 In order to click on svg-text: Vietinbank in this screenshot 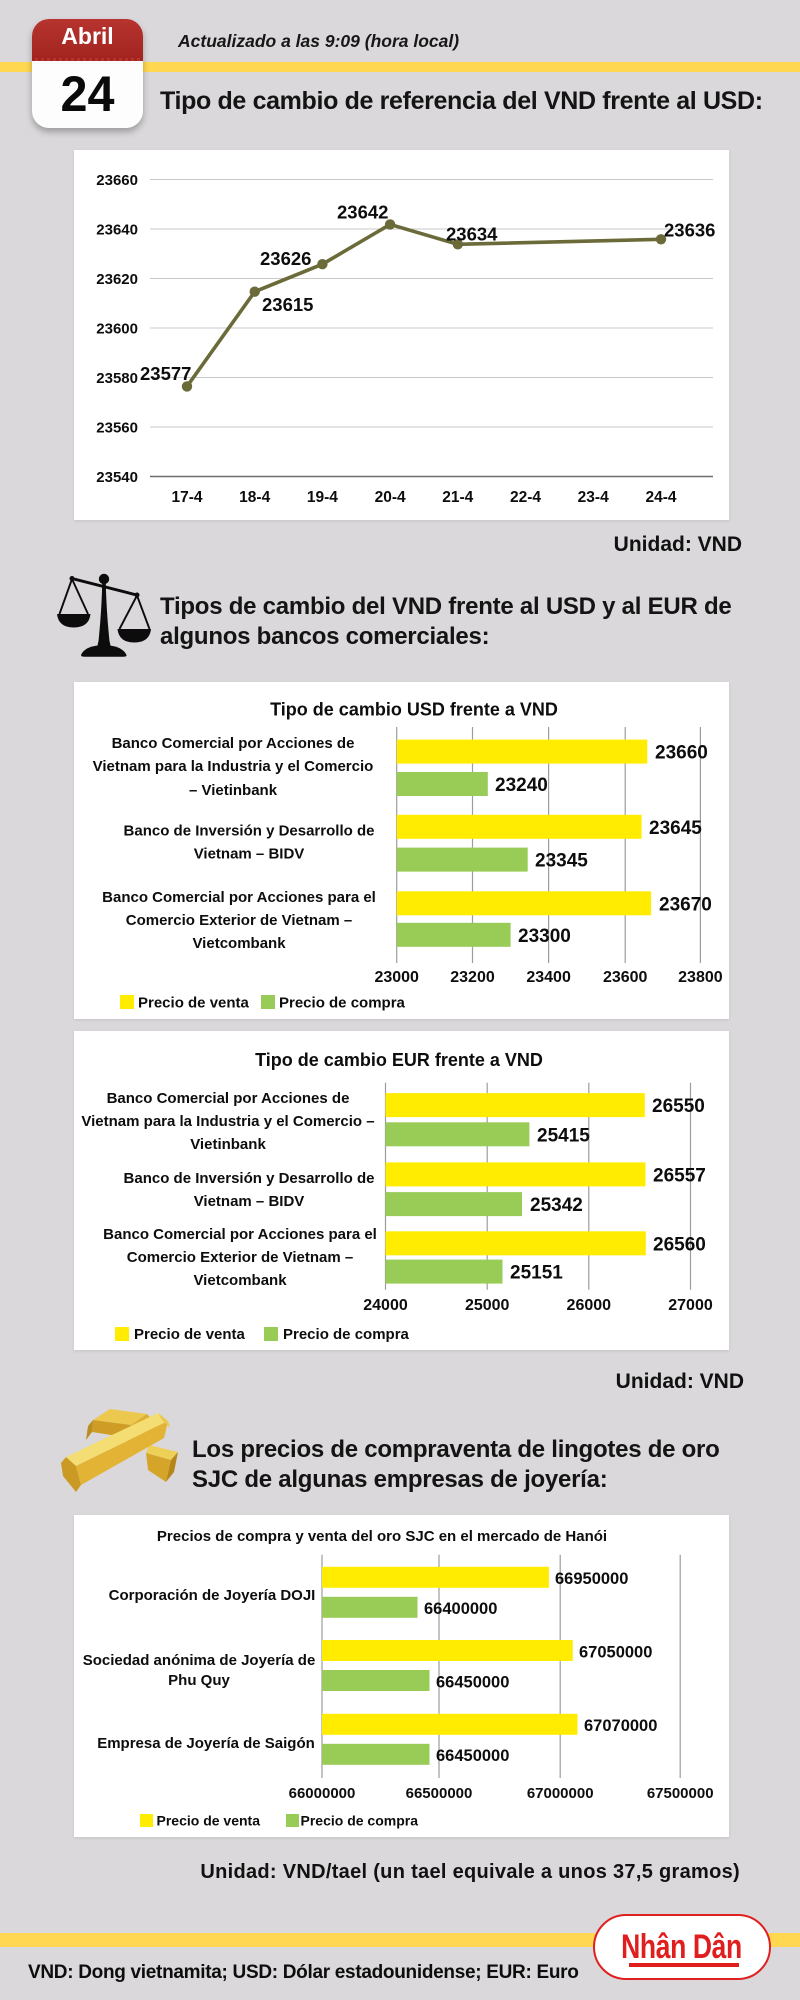, I will do `click(228, 1144)`.